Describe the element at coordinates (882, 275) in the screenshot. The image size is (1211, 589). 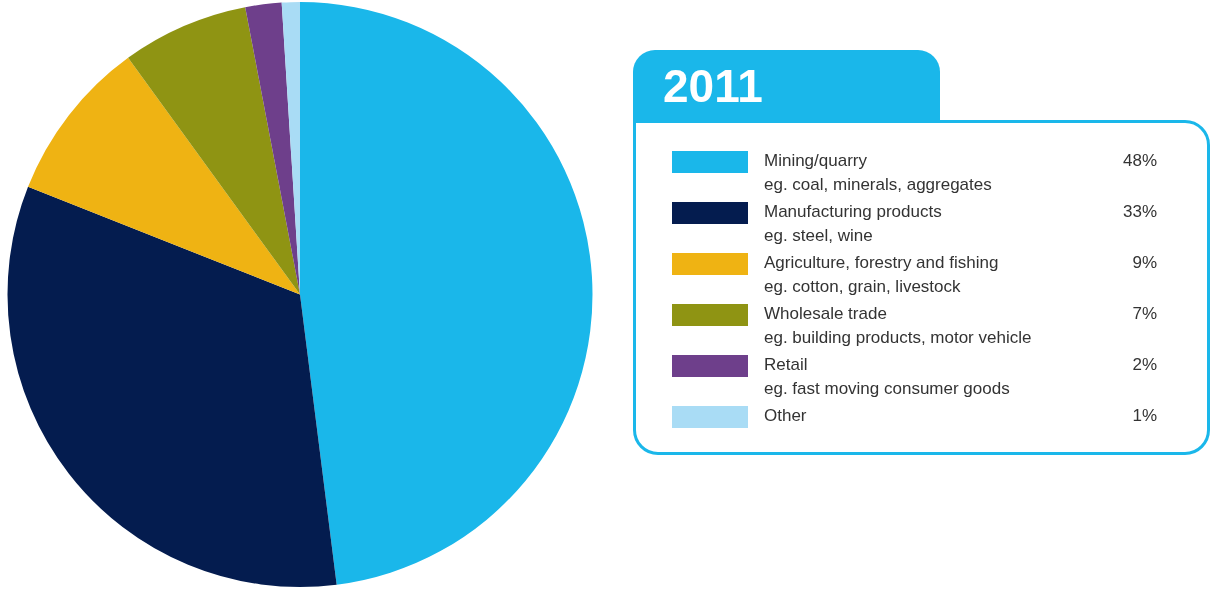
I see `legend-label: Agriculture, forestry and fishing eg. cotton, grain, livestock` at that location.